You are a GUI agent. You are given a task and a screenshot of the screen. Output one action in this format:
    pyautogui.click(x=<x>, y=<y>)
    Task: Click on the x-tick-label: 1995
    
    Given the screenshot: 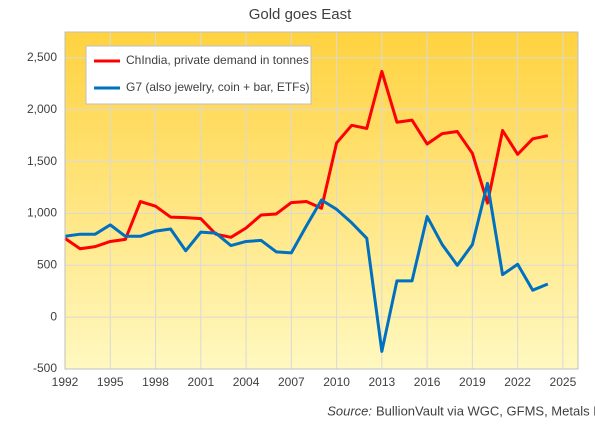 What is the action you would take?
    pyautogui.click(x=110, y=382)
    